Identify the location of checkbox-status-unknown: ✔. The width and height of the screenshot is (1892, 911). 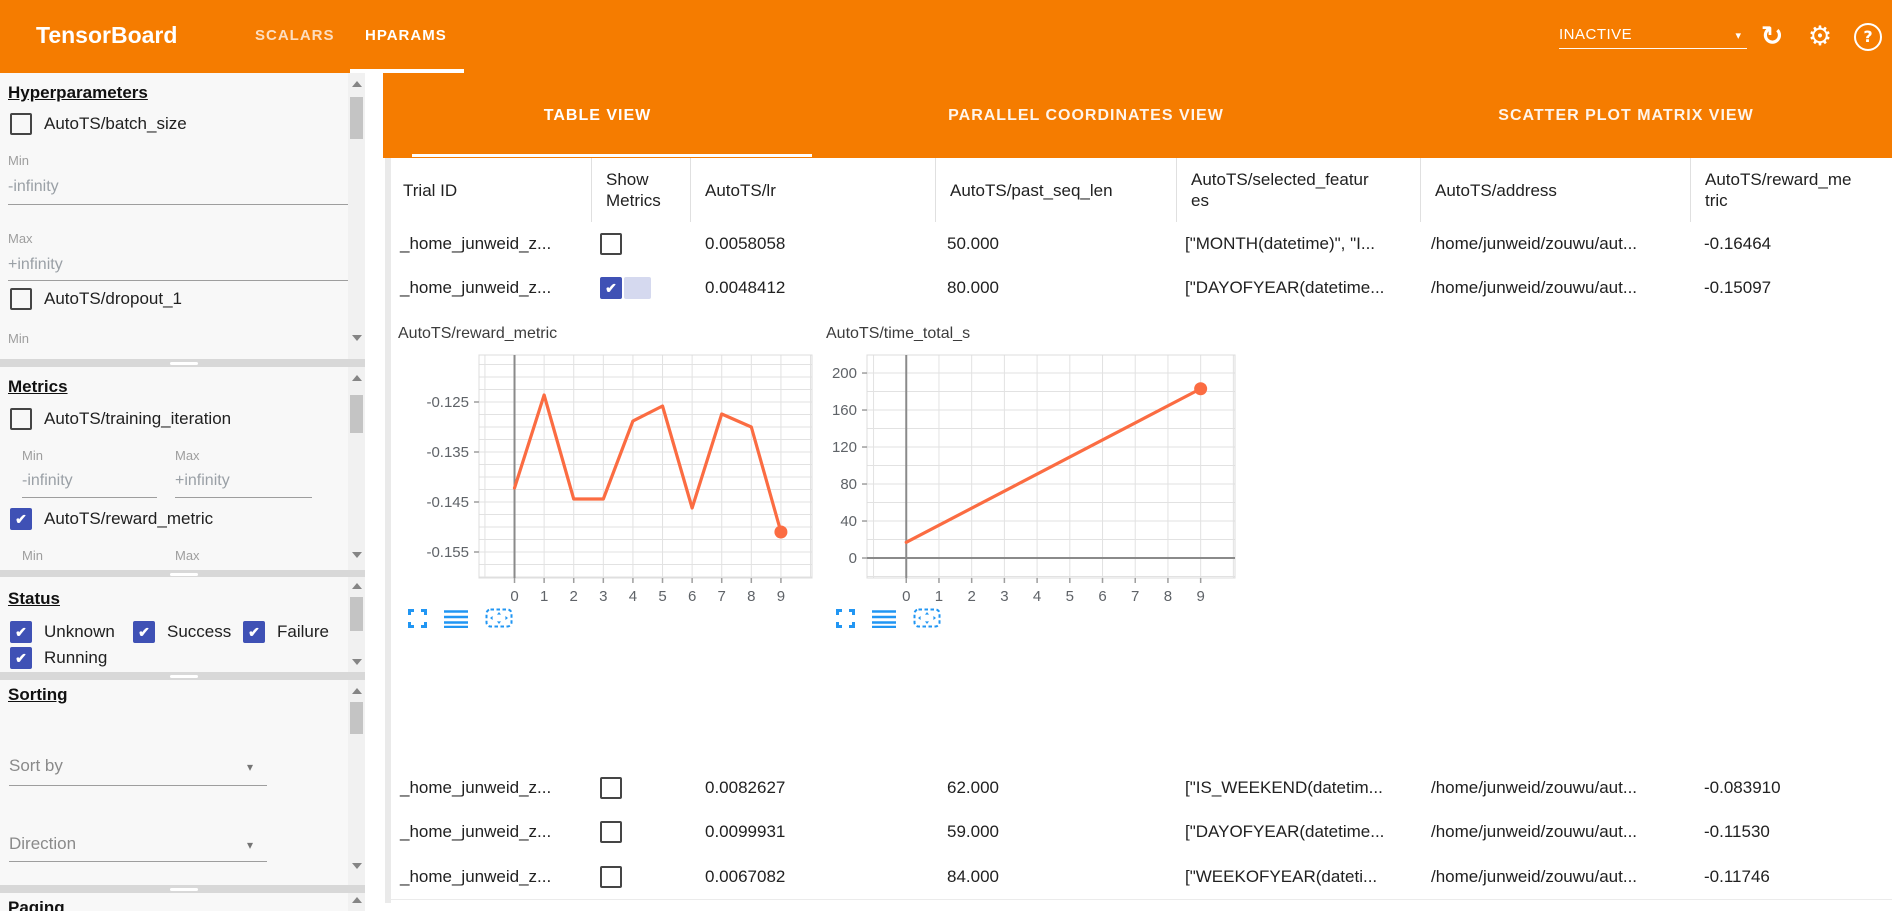
(21, 632).